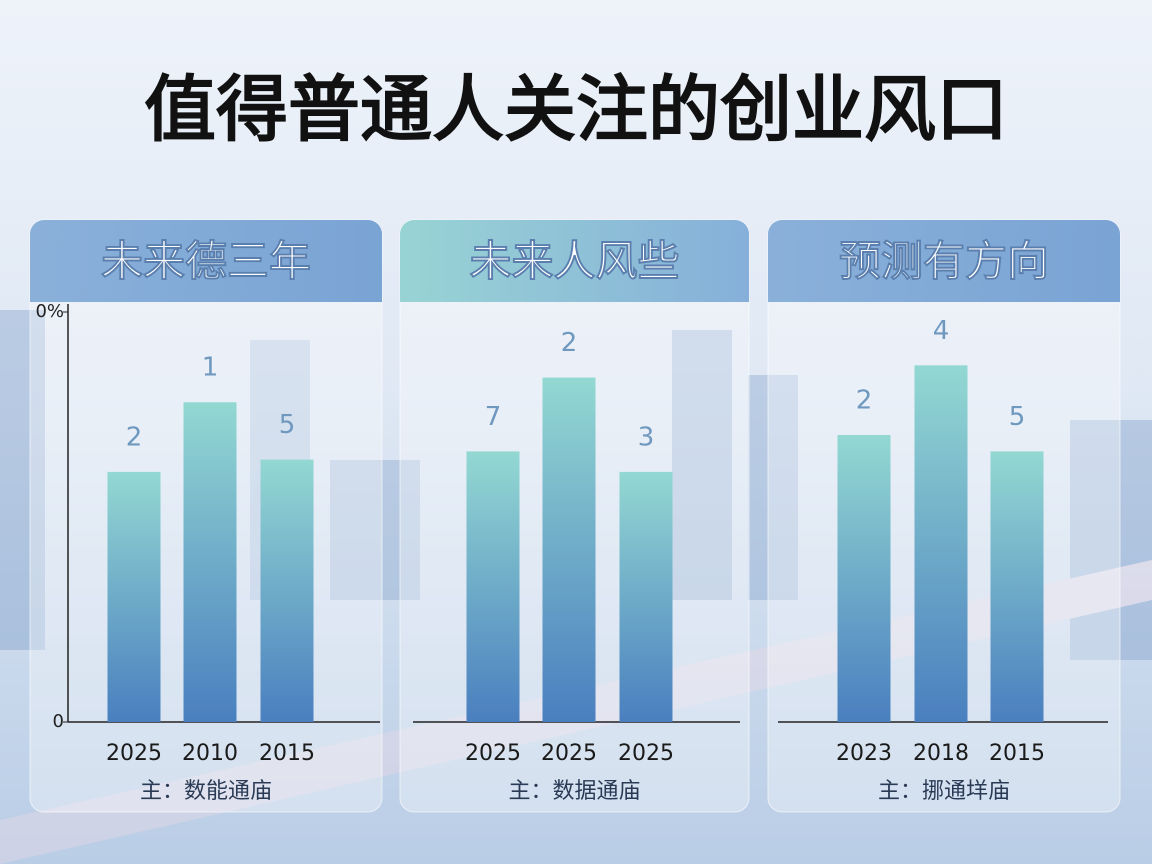  Describe the element at coordinates (646, 437) in the screenshot. I see `bar-annotation: 3` at that location.